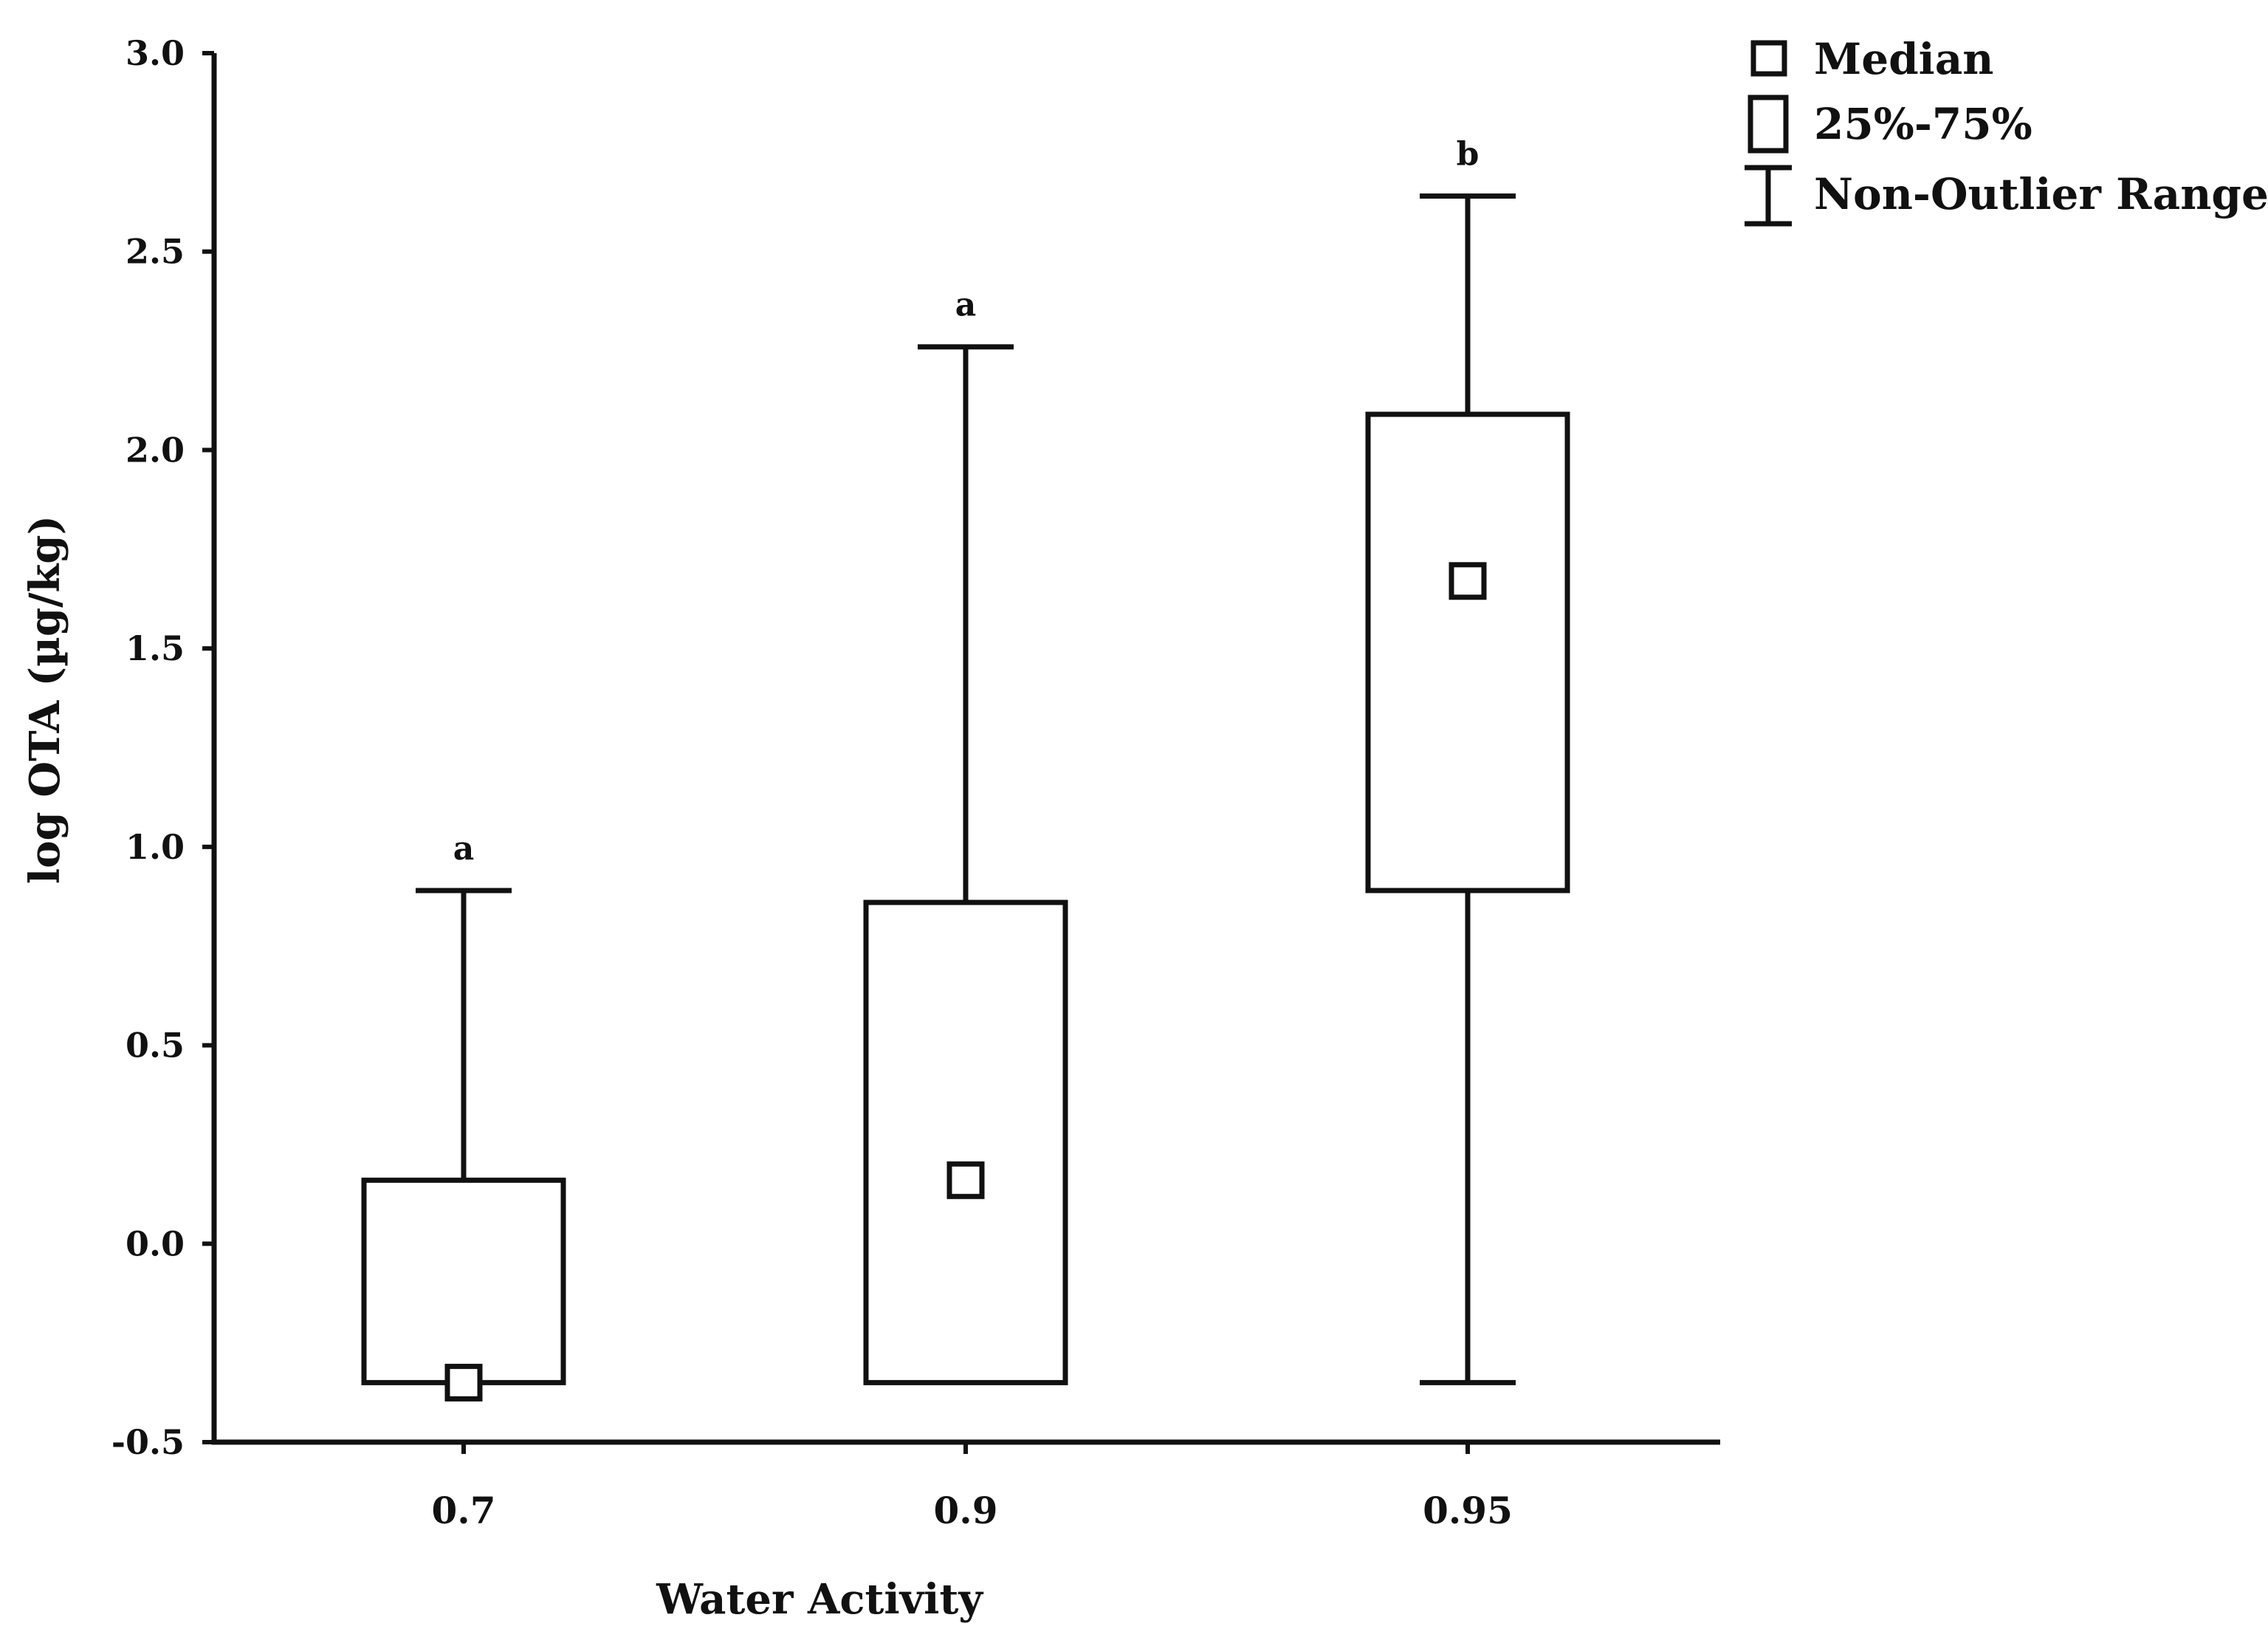 Image resolution: width=2268 pixels, height=1643 pixels. Describe the element at coordinates (965, 836) in the screenshot. I see `box-group-0.9: a` at that location.